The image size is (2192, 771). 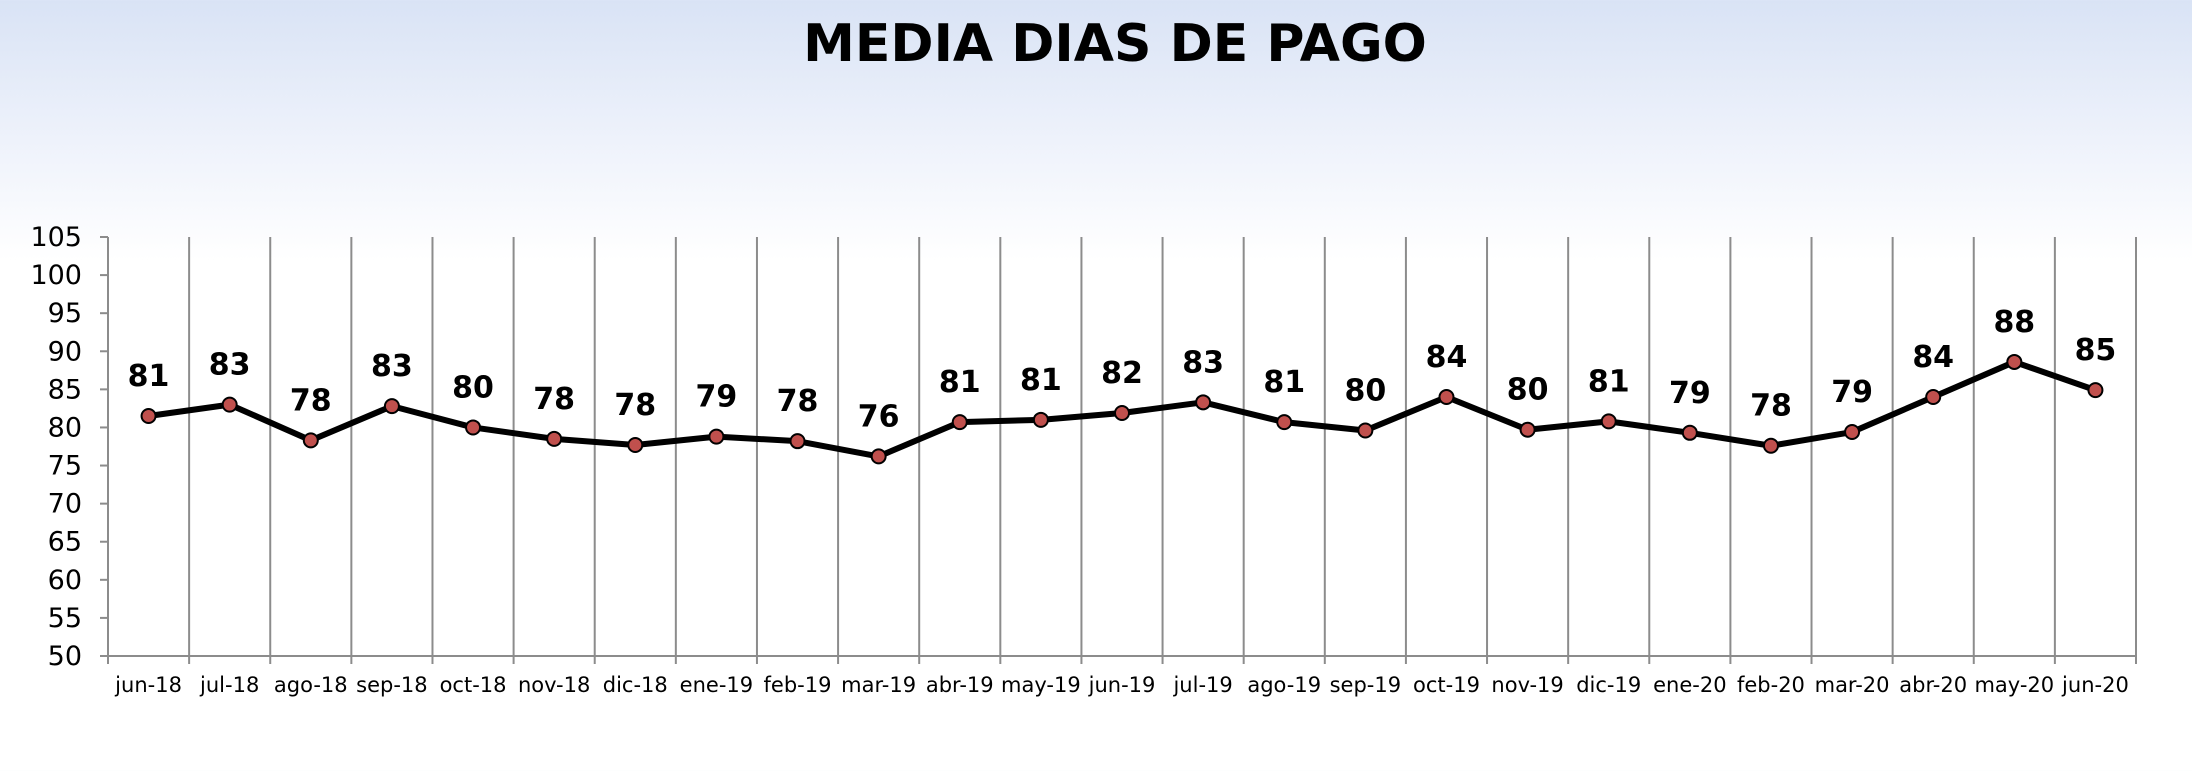 I want to click on x-tick-label: sep-18, so click(x=392, y=685).